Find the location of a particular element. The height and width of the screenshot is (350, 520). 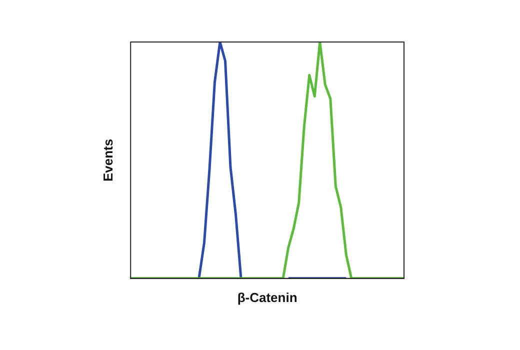

x-axis-title: β-Catenin is located at coordinates (267, 297).